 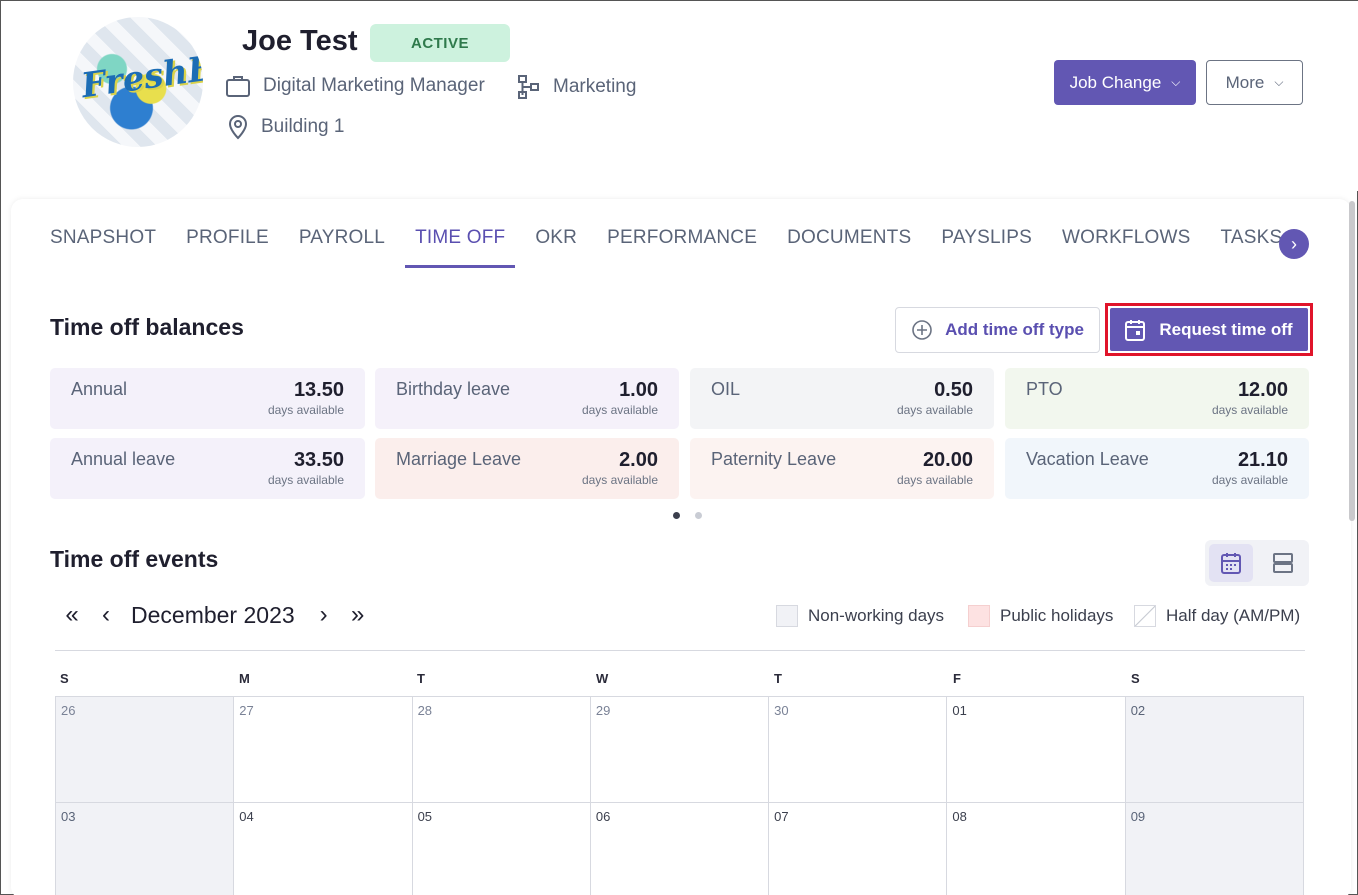 I want to click on page-scrollbar, so click(x=1352, y=361).